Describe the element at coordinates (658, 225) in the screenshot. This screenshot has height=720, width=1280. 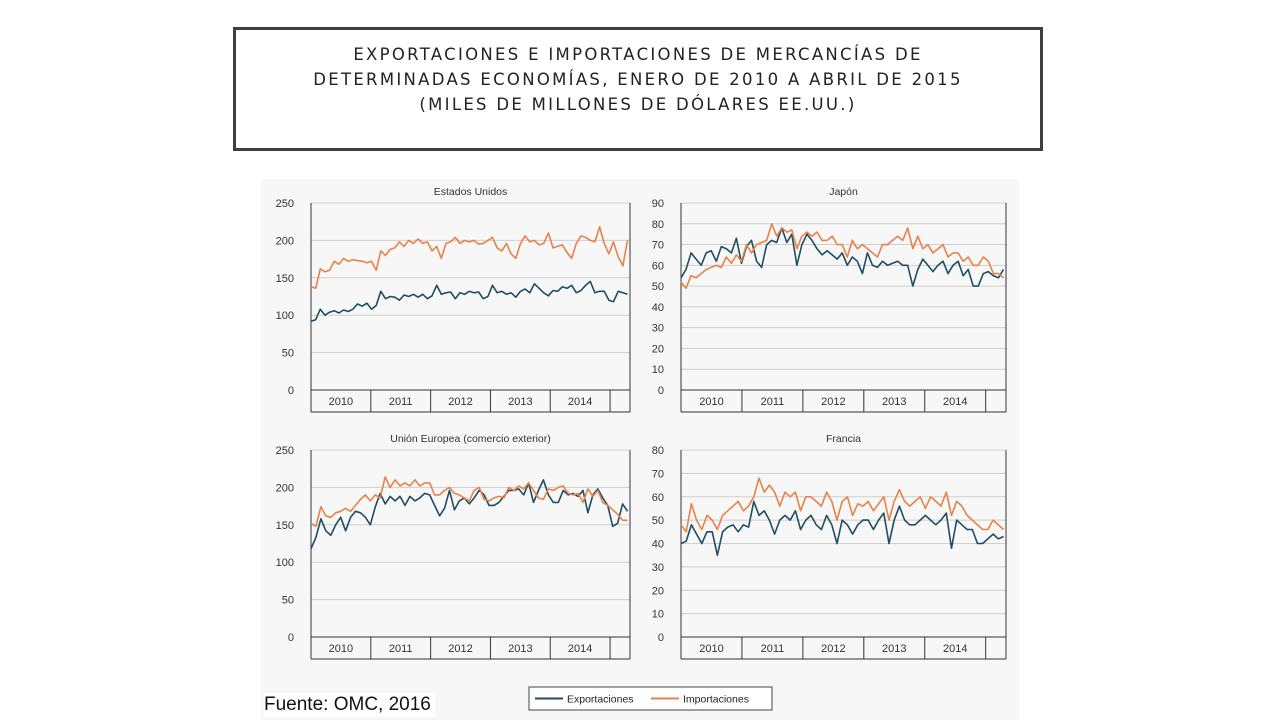
I see `jp-y-tick-label: 80` at that location.